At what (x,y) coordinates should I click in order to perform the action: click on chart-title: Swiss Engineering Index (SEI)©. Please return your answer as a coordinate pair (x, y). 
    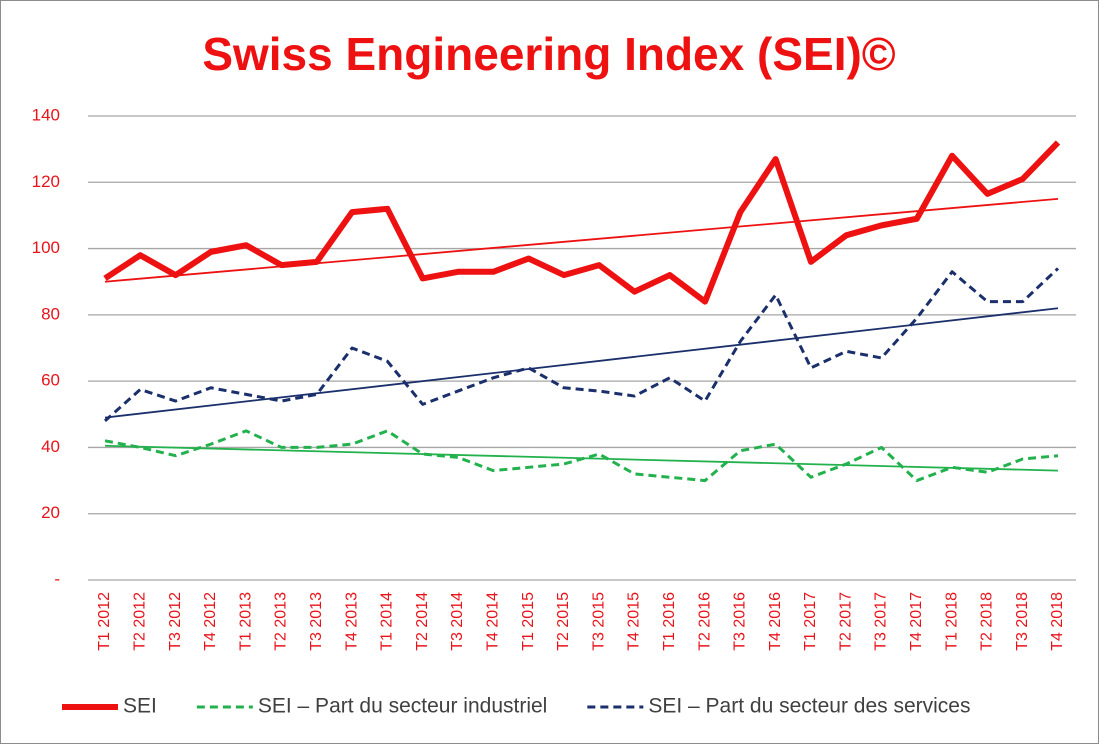
    Looking at the image, I should click on (548, 54).